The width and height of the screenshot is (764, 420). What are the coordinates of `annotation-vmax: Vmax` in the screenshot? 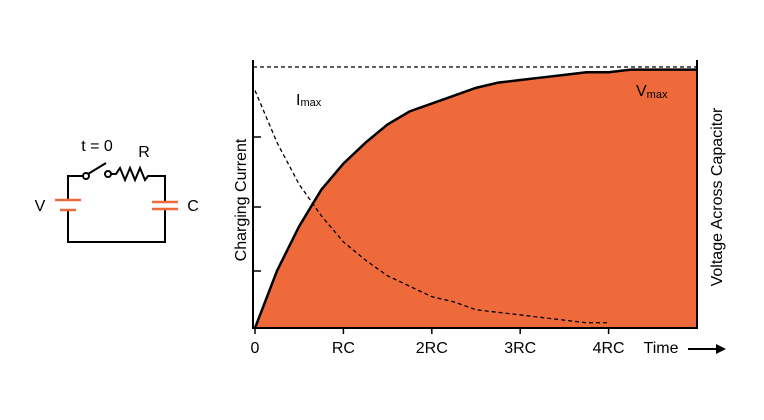 It's located at (652, 92).